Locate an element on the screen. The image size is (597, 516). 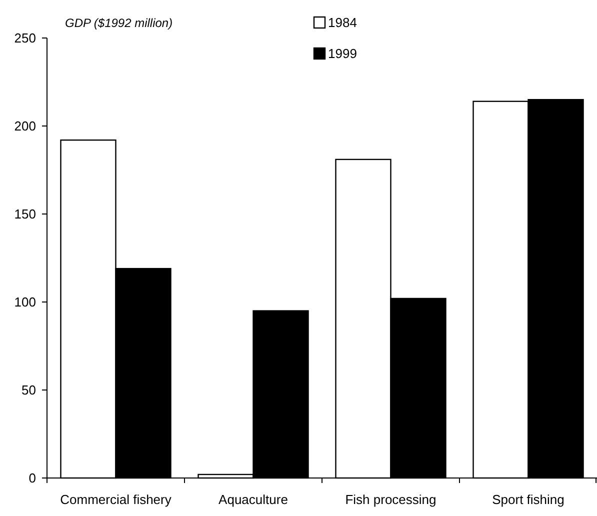
y-tick-label: 150 is located at coordinates (25, 214).